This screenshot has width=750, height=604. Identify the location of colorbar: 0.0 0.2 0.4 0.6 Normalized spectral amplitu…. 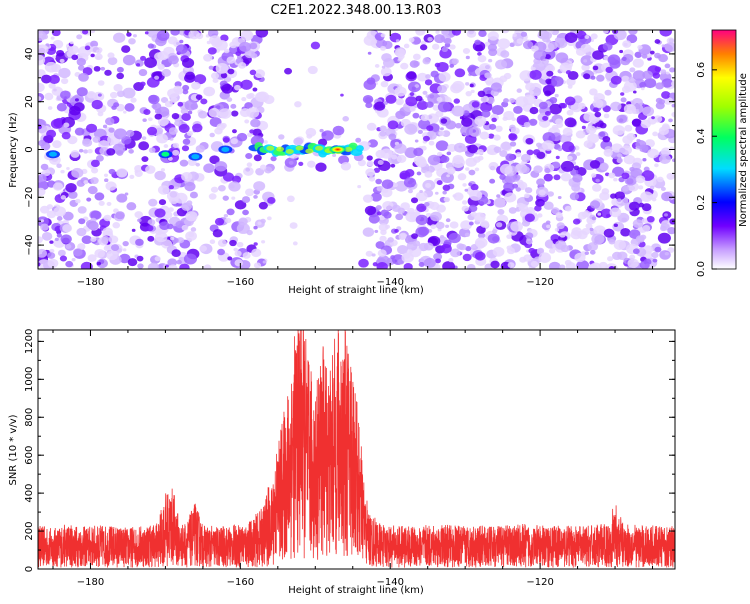
(722, 153).